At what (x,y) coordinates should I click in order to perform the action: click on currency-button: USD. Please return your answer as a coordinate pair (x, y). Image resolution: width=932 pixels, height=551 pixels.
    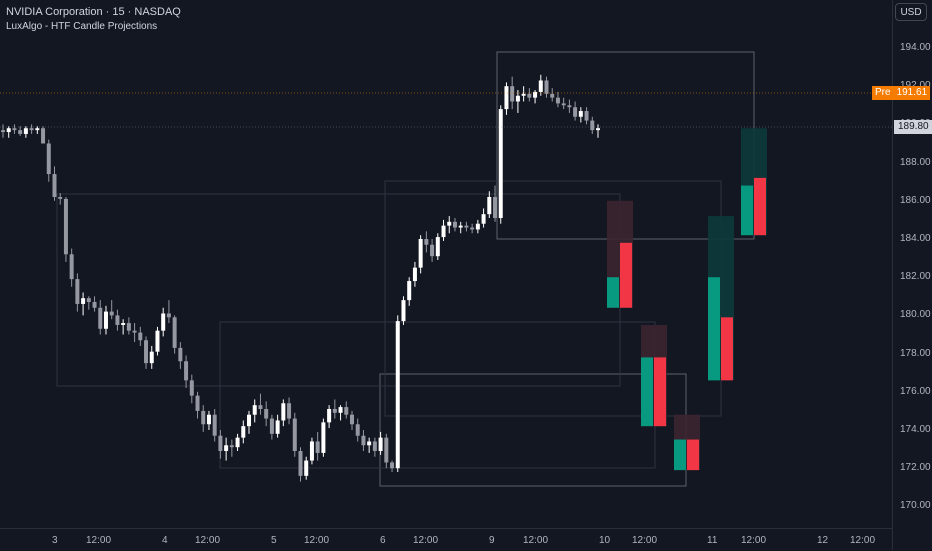
    Looking at the image, I should click on (911, 12).